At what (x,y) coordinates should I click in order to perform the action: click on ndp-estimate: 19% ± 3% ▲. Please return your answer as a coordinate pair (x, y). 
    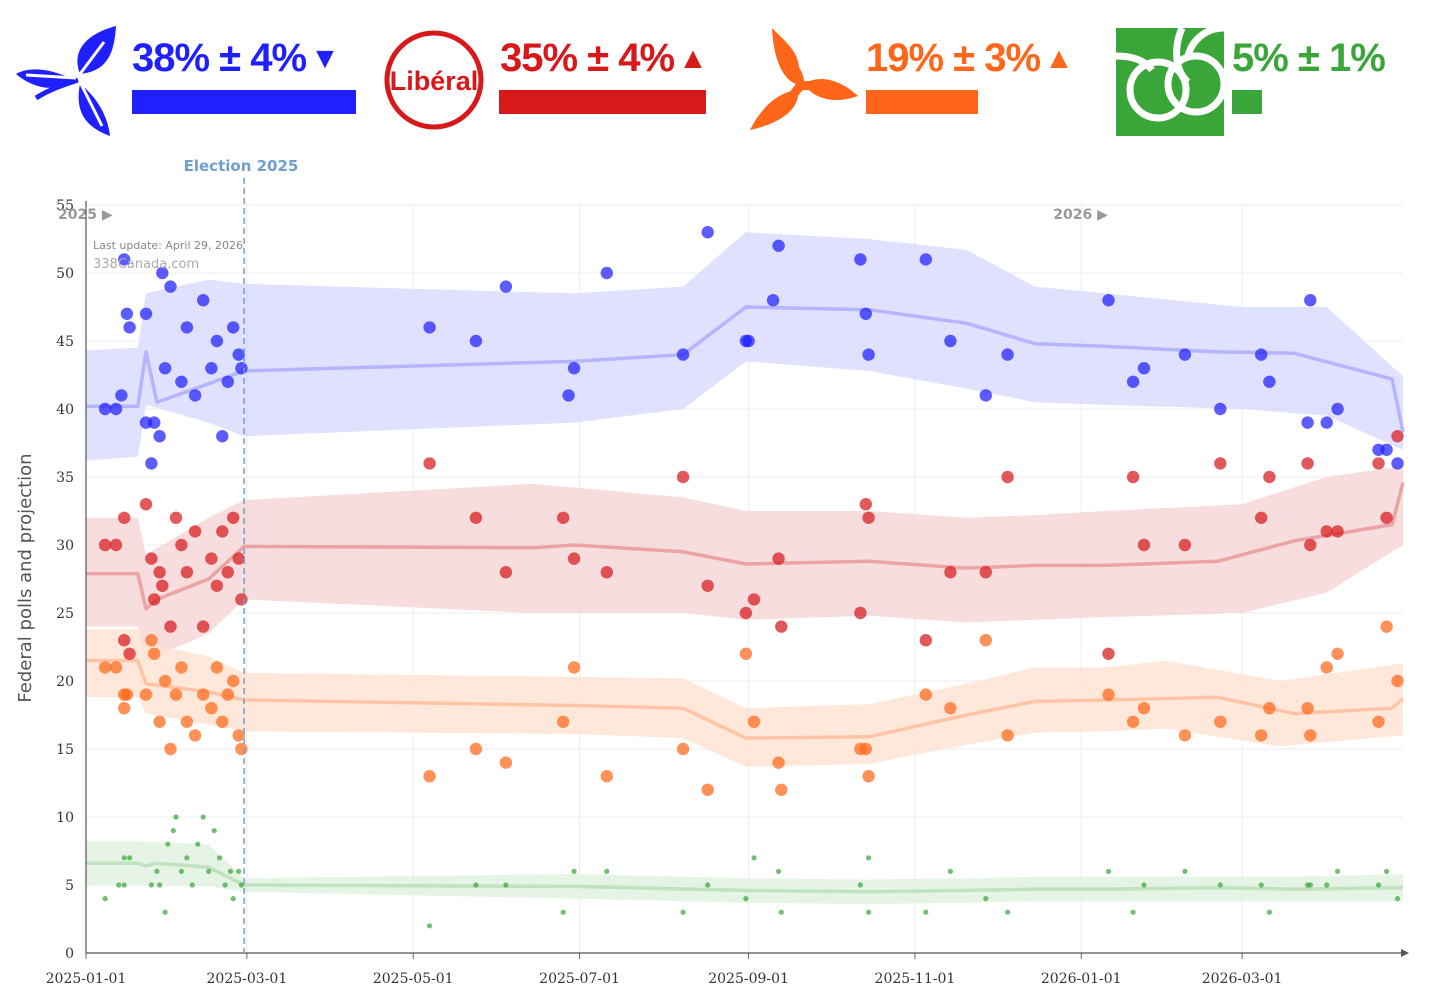
    Looking at the image, I should click on (970, 58).